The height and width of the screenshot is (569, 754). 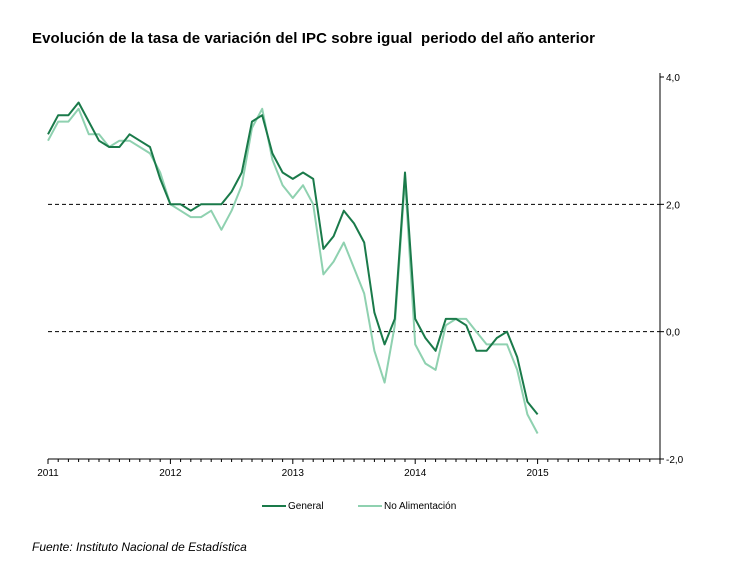 What do you see at coordinates (306, 506) in the screenshot?
I see `legend-label: General` at bounding box center [306, 506].